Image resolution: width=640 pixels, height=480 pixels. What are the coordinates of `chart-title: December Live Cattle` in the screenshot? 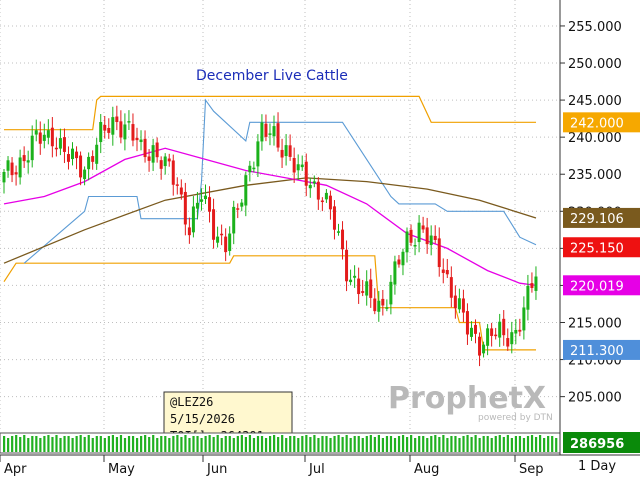 It's located at (272, 76).